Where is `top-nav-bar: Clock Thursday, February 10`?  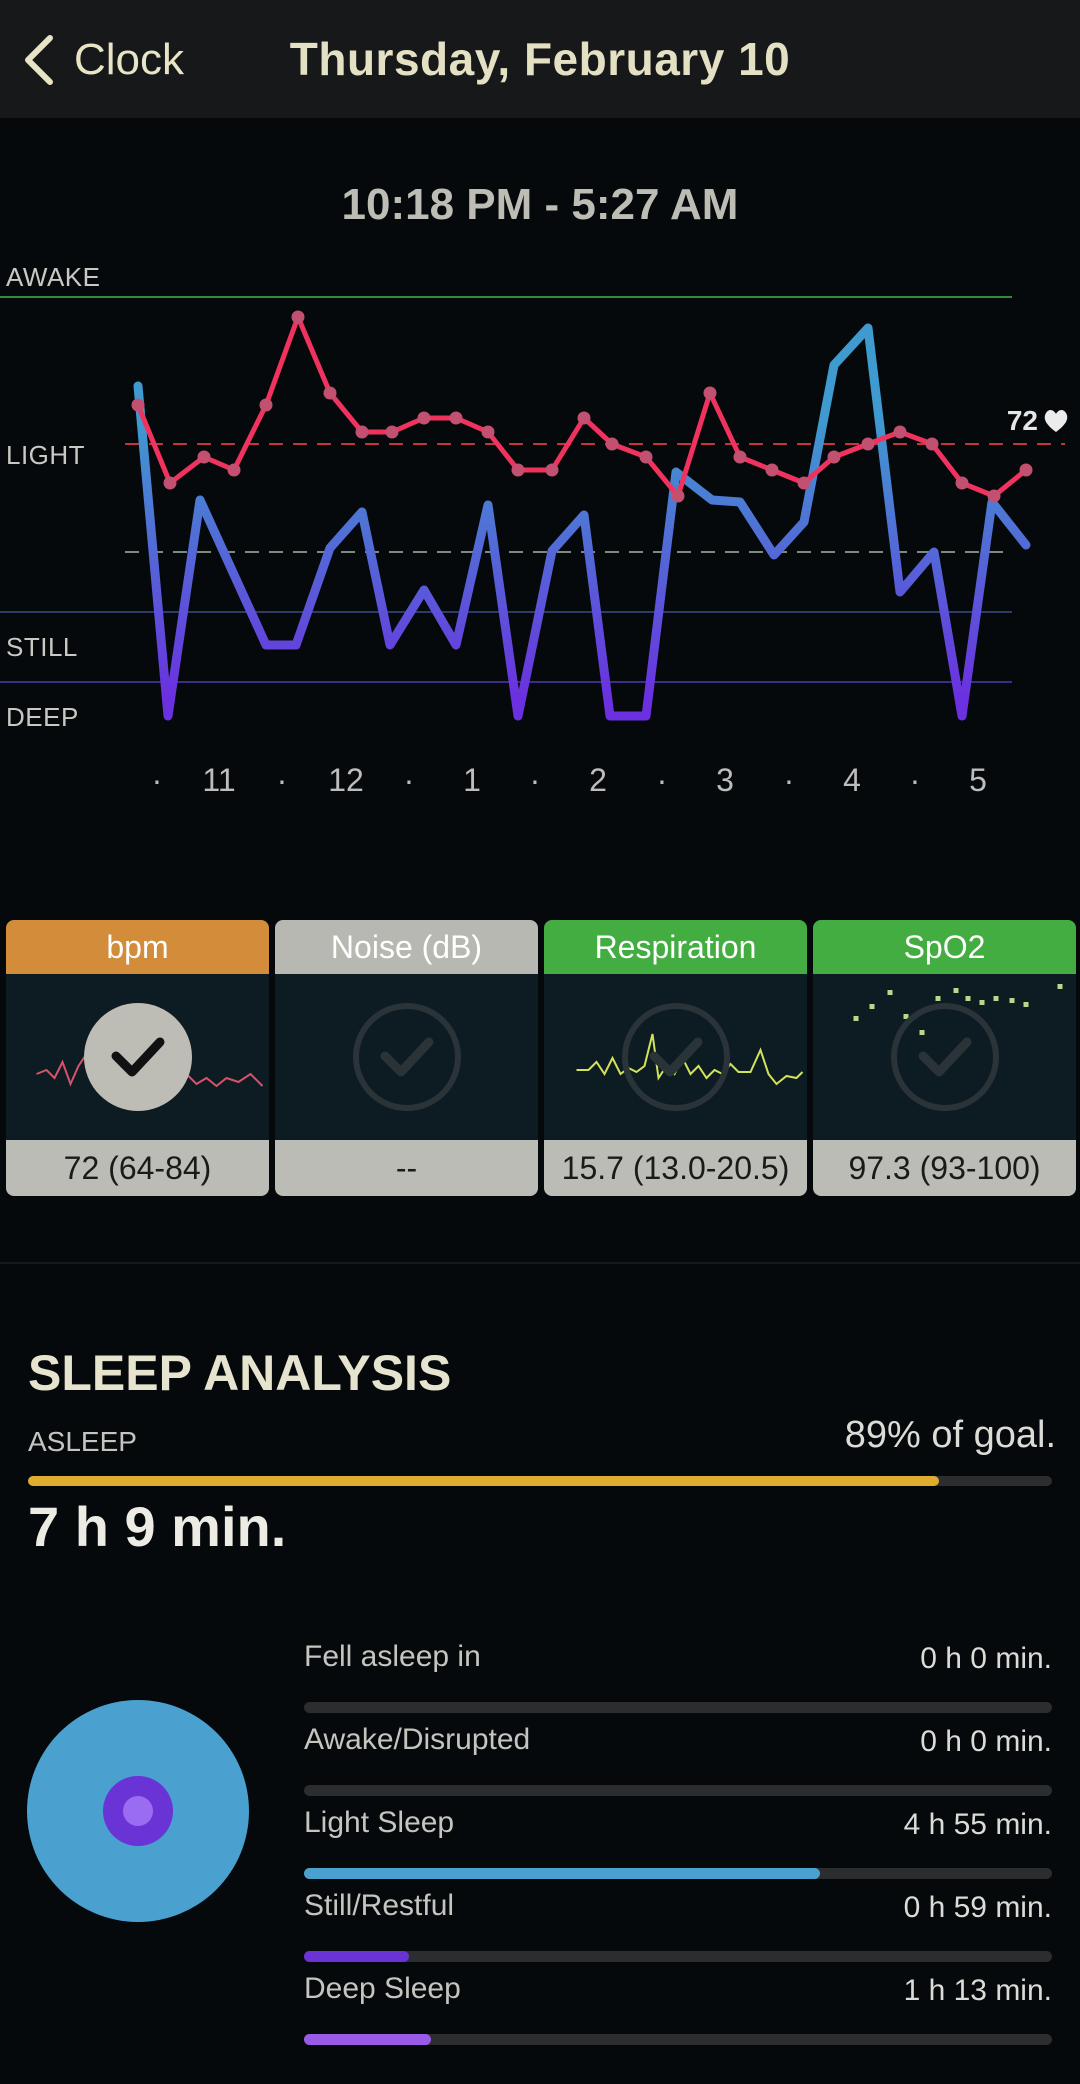 top-nav-bar: Clock Thursday, February 10 is located at coordinates (540, 59).